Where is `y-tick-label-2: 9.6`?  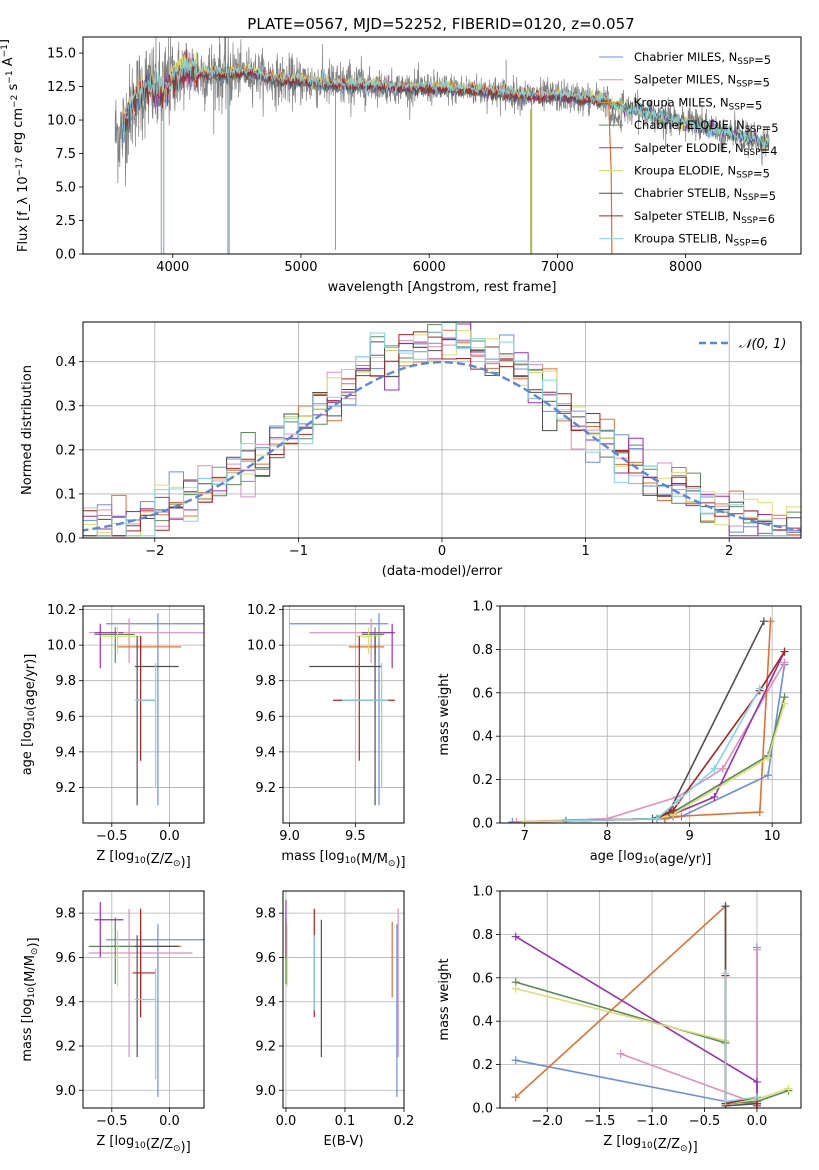 y-tick-label-2: 9.6 is located at coordinates (65, 717).